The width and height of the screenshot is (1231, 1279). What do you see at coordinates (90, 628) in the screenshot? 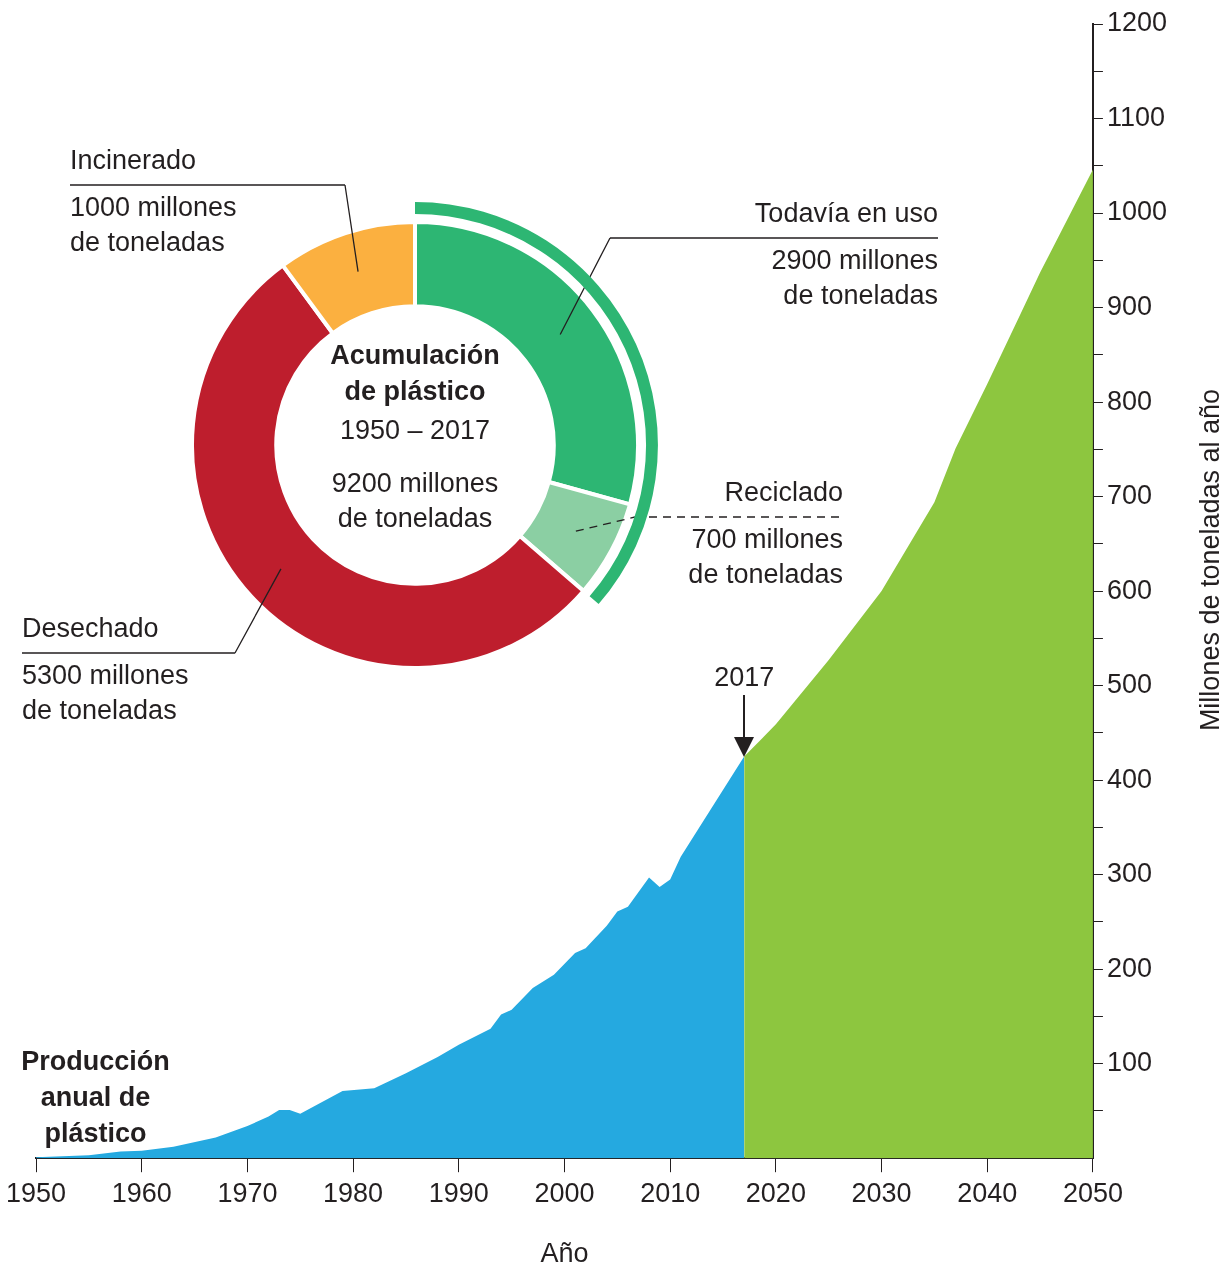
I see `slice-label: Desechado` at bounding box center [90, 628].